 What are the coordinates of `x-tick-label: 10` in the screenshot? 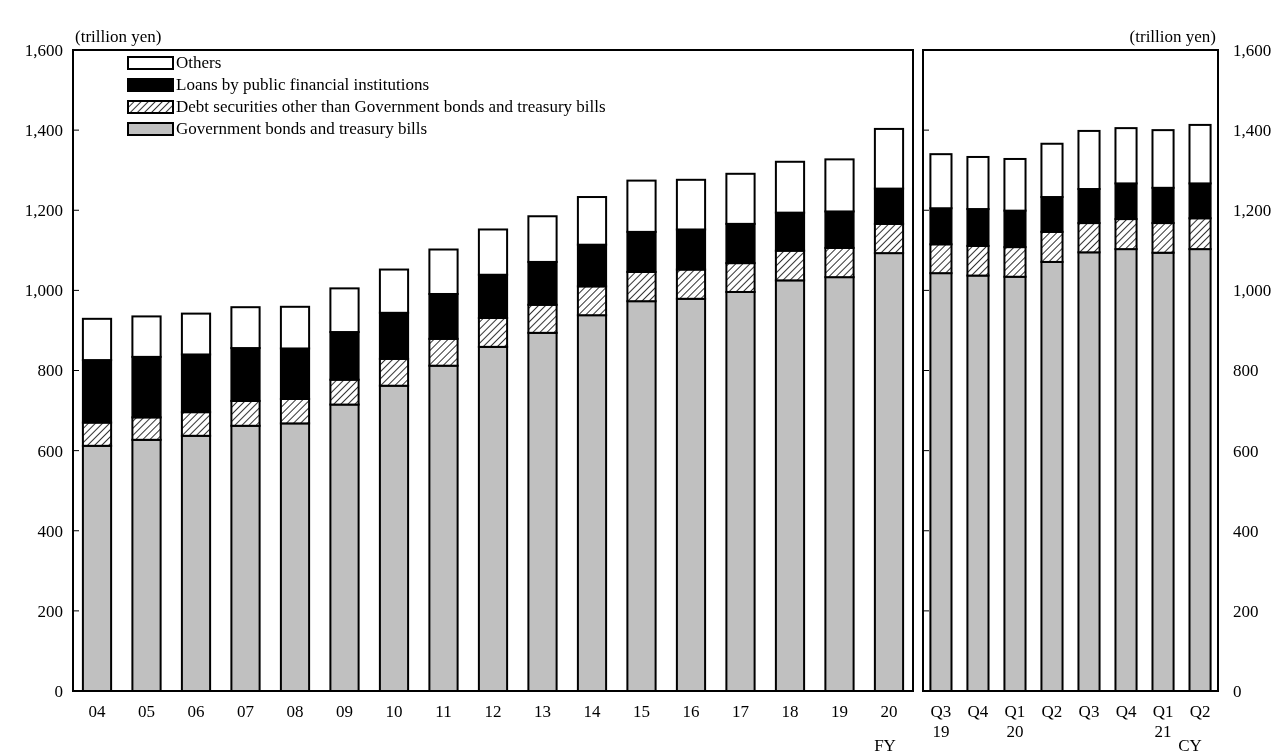 It's located at (394, 711).